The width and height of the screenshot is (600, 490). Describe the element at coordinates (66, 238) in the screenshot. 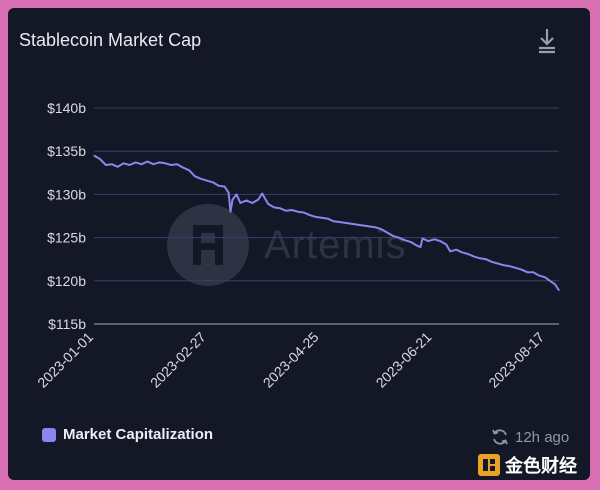

I see `y-tick-label: $125b` at that location.